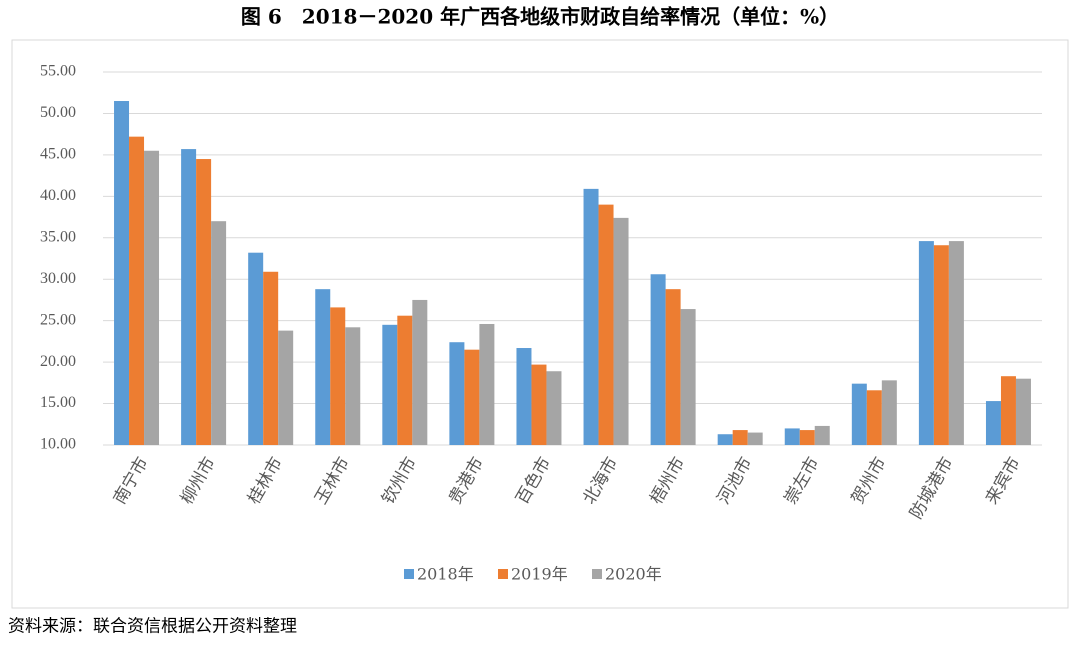 The height and width of the screenshot is (647, 1080). What do you see at coordinates (1003, 481) in the screenshot?
I see `x-tick-label: 来宾市` at bounding box center [1003, 481].